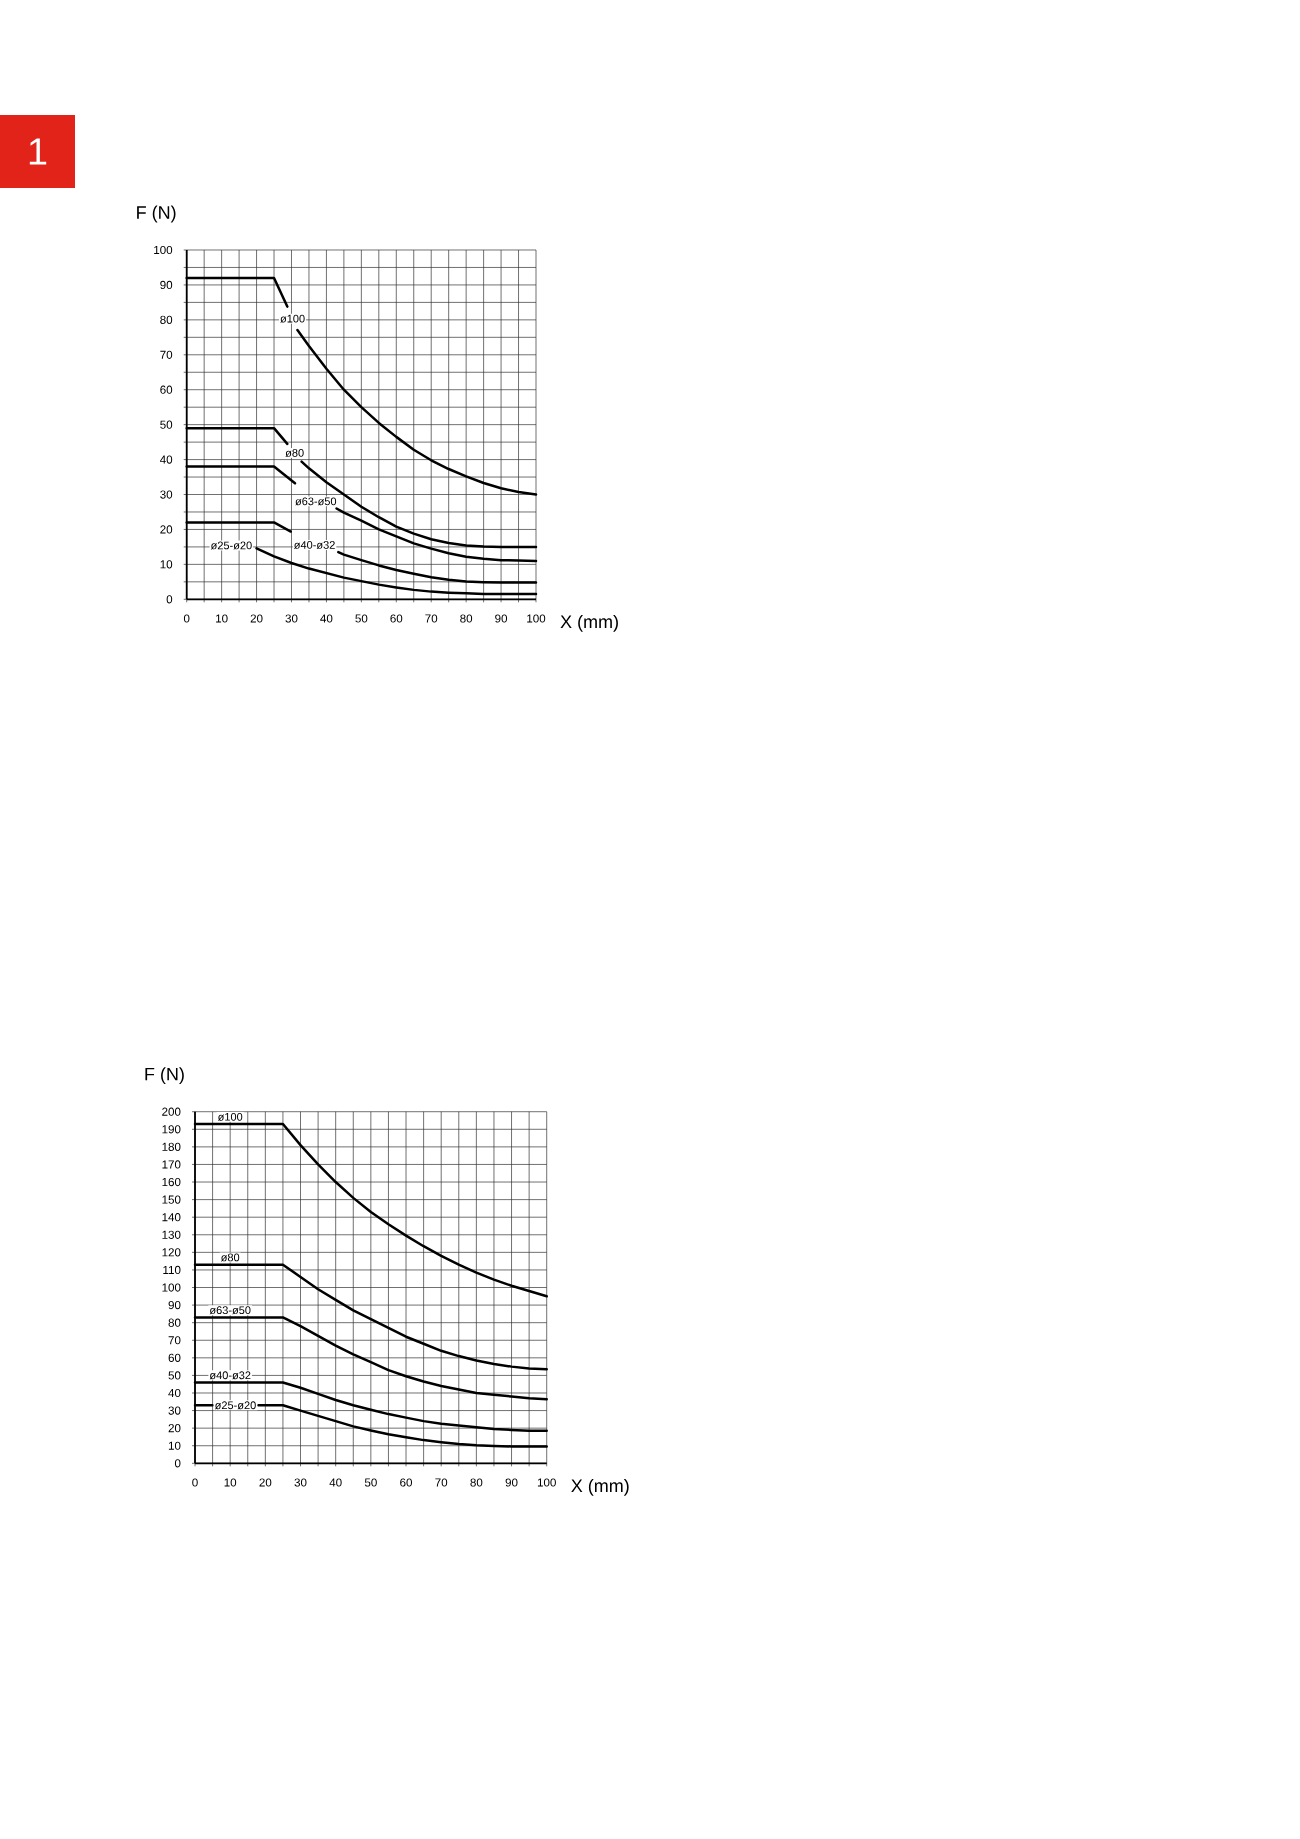 The image size is (1300, 1839). Describe the element at coordinates (171, 1252) in the screenshot. I see `y-tick-label: 120` at that location.